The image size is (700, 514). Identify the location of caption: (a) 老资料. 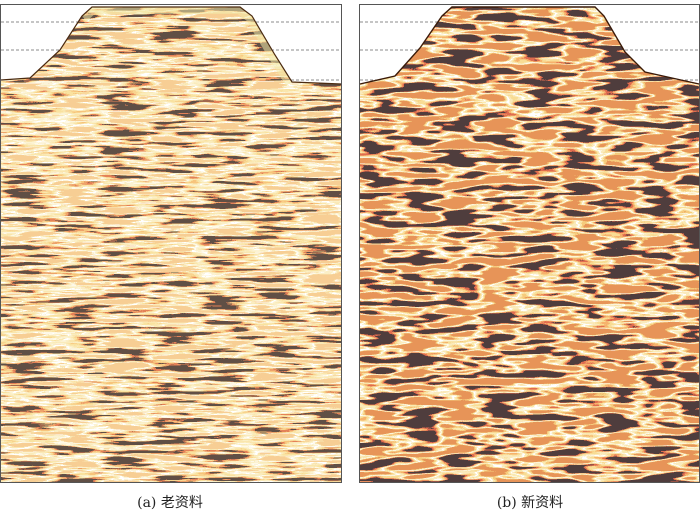
(170, 503).